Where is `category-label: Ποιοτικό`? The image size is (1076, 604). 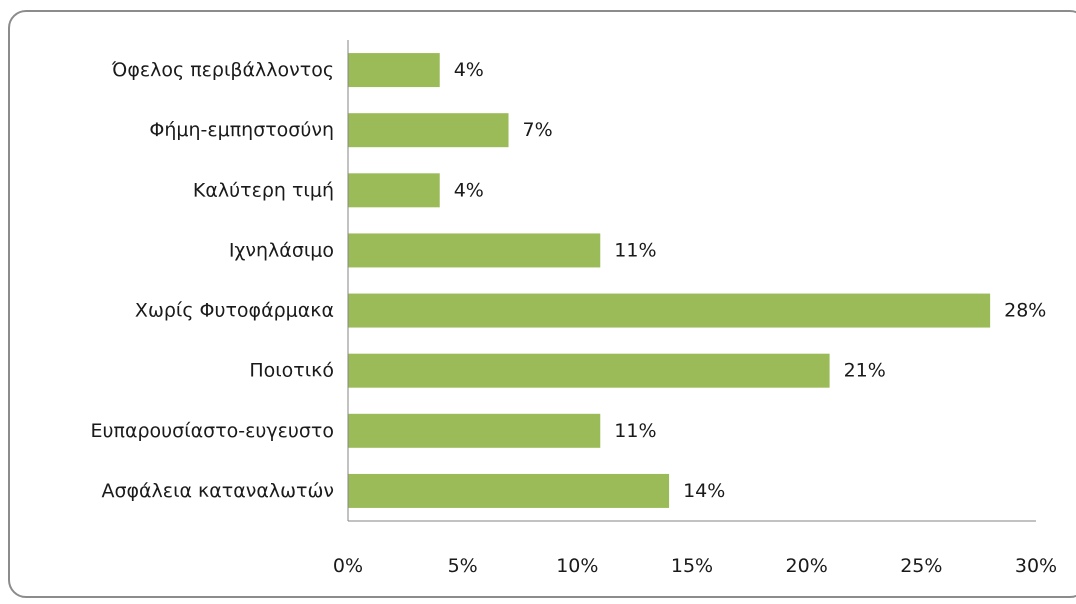 category-label: Ποιοτικό is located at coordinates (291, 371).